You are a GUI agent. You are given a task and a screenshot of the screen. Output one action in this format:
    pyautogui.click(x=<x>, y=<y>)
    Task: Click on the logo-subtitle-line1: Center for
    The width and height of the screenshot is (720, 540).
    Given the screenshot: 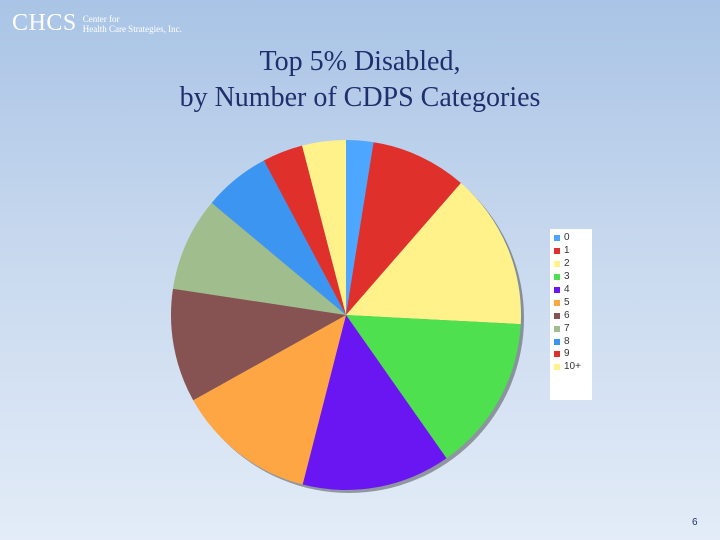 What is the action you would take?
    pyautogui.click(x=101, y=18)
    